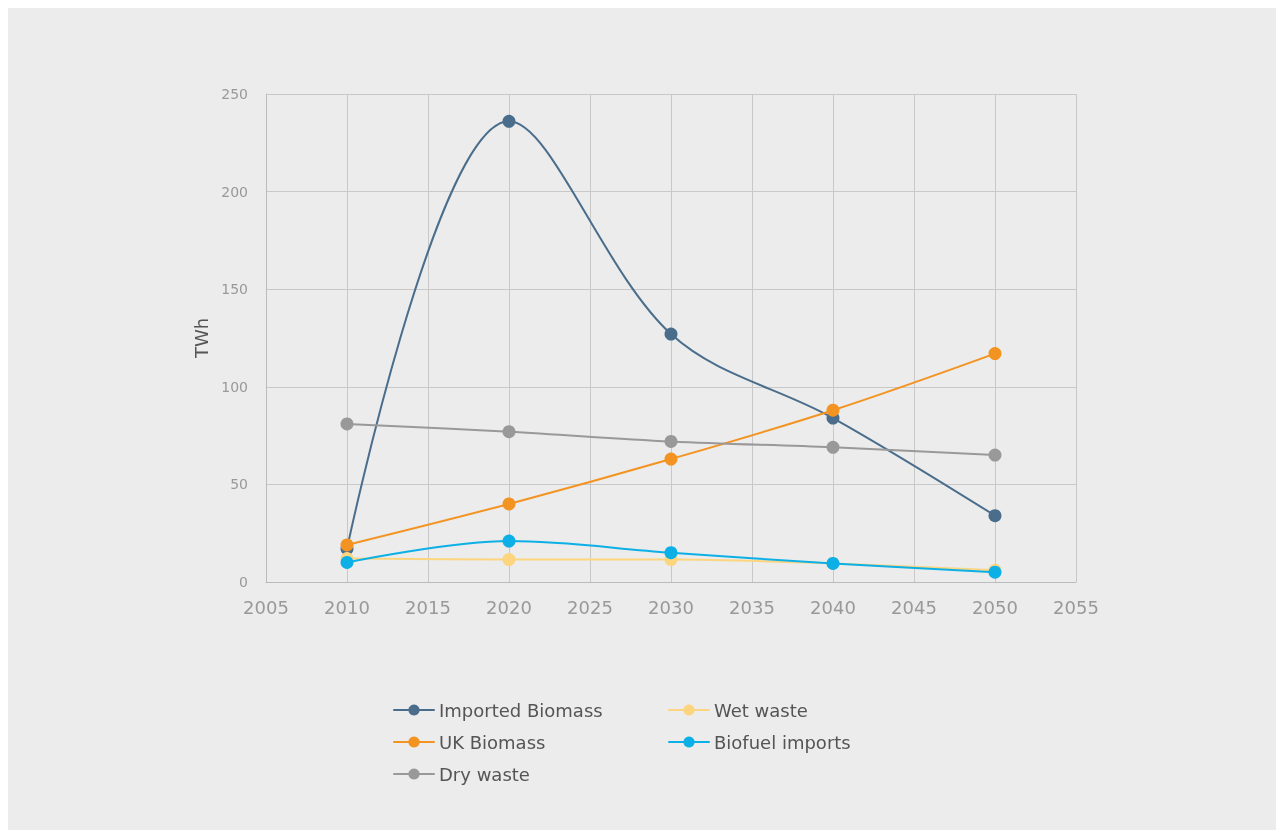 This screenshot has height=838, width=1284. What do you see at coordinates (671, 607) in the screenshot?
I see `x-tick-label: 2030` at bounding box center [671, 607].